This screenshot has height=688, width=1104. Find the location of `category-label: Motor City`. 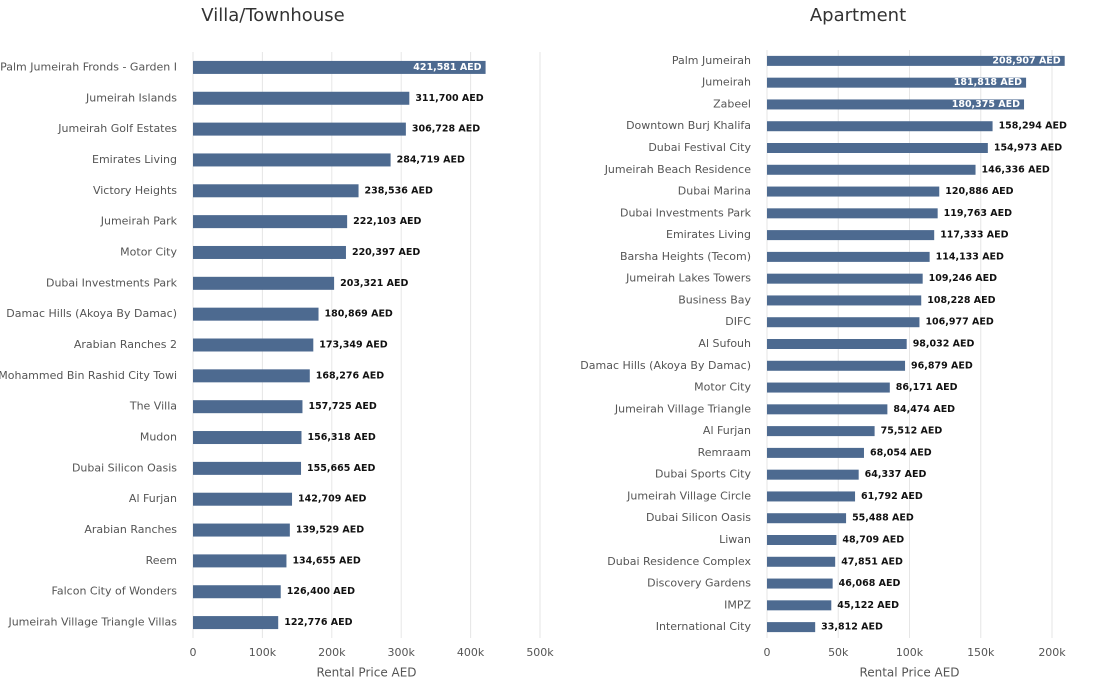

category-label: Motor City is located at coordinates (722, 387).